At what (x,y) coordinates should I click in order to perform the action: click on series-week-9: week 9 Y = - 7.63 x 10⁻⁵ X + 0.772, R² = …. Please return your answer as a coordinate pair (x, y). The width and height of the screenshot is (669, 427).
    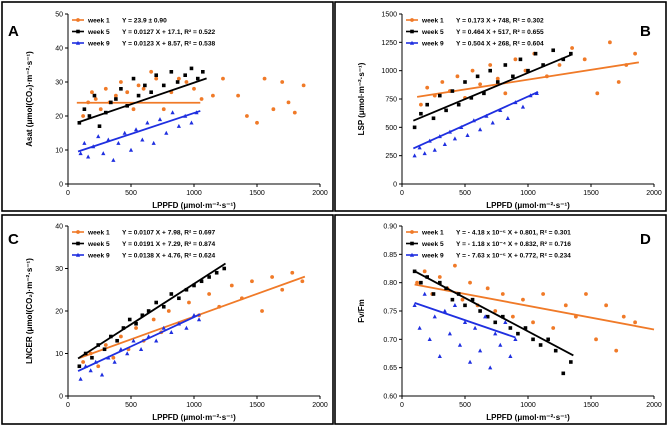
    Looking at the image, I should click on (488, 311).